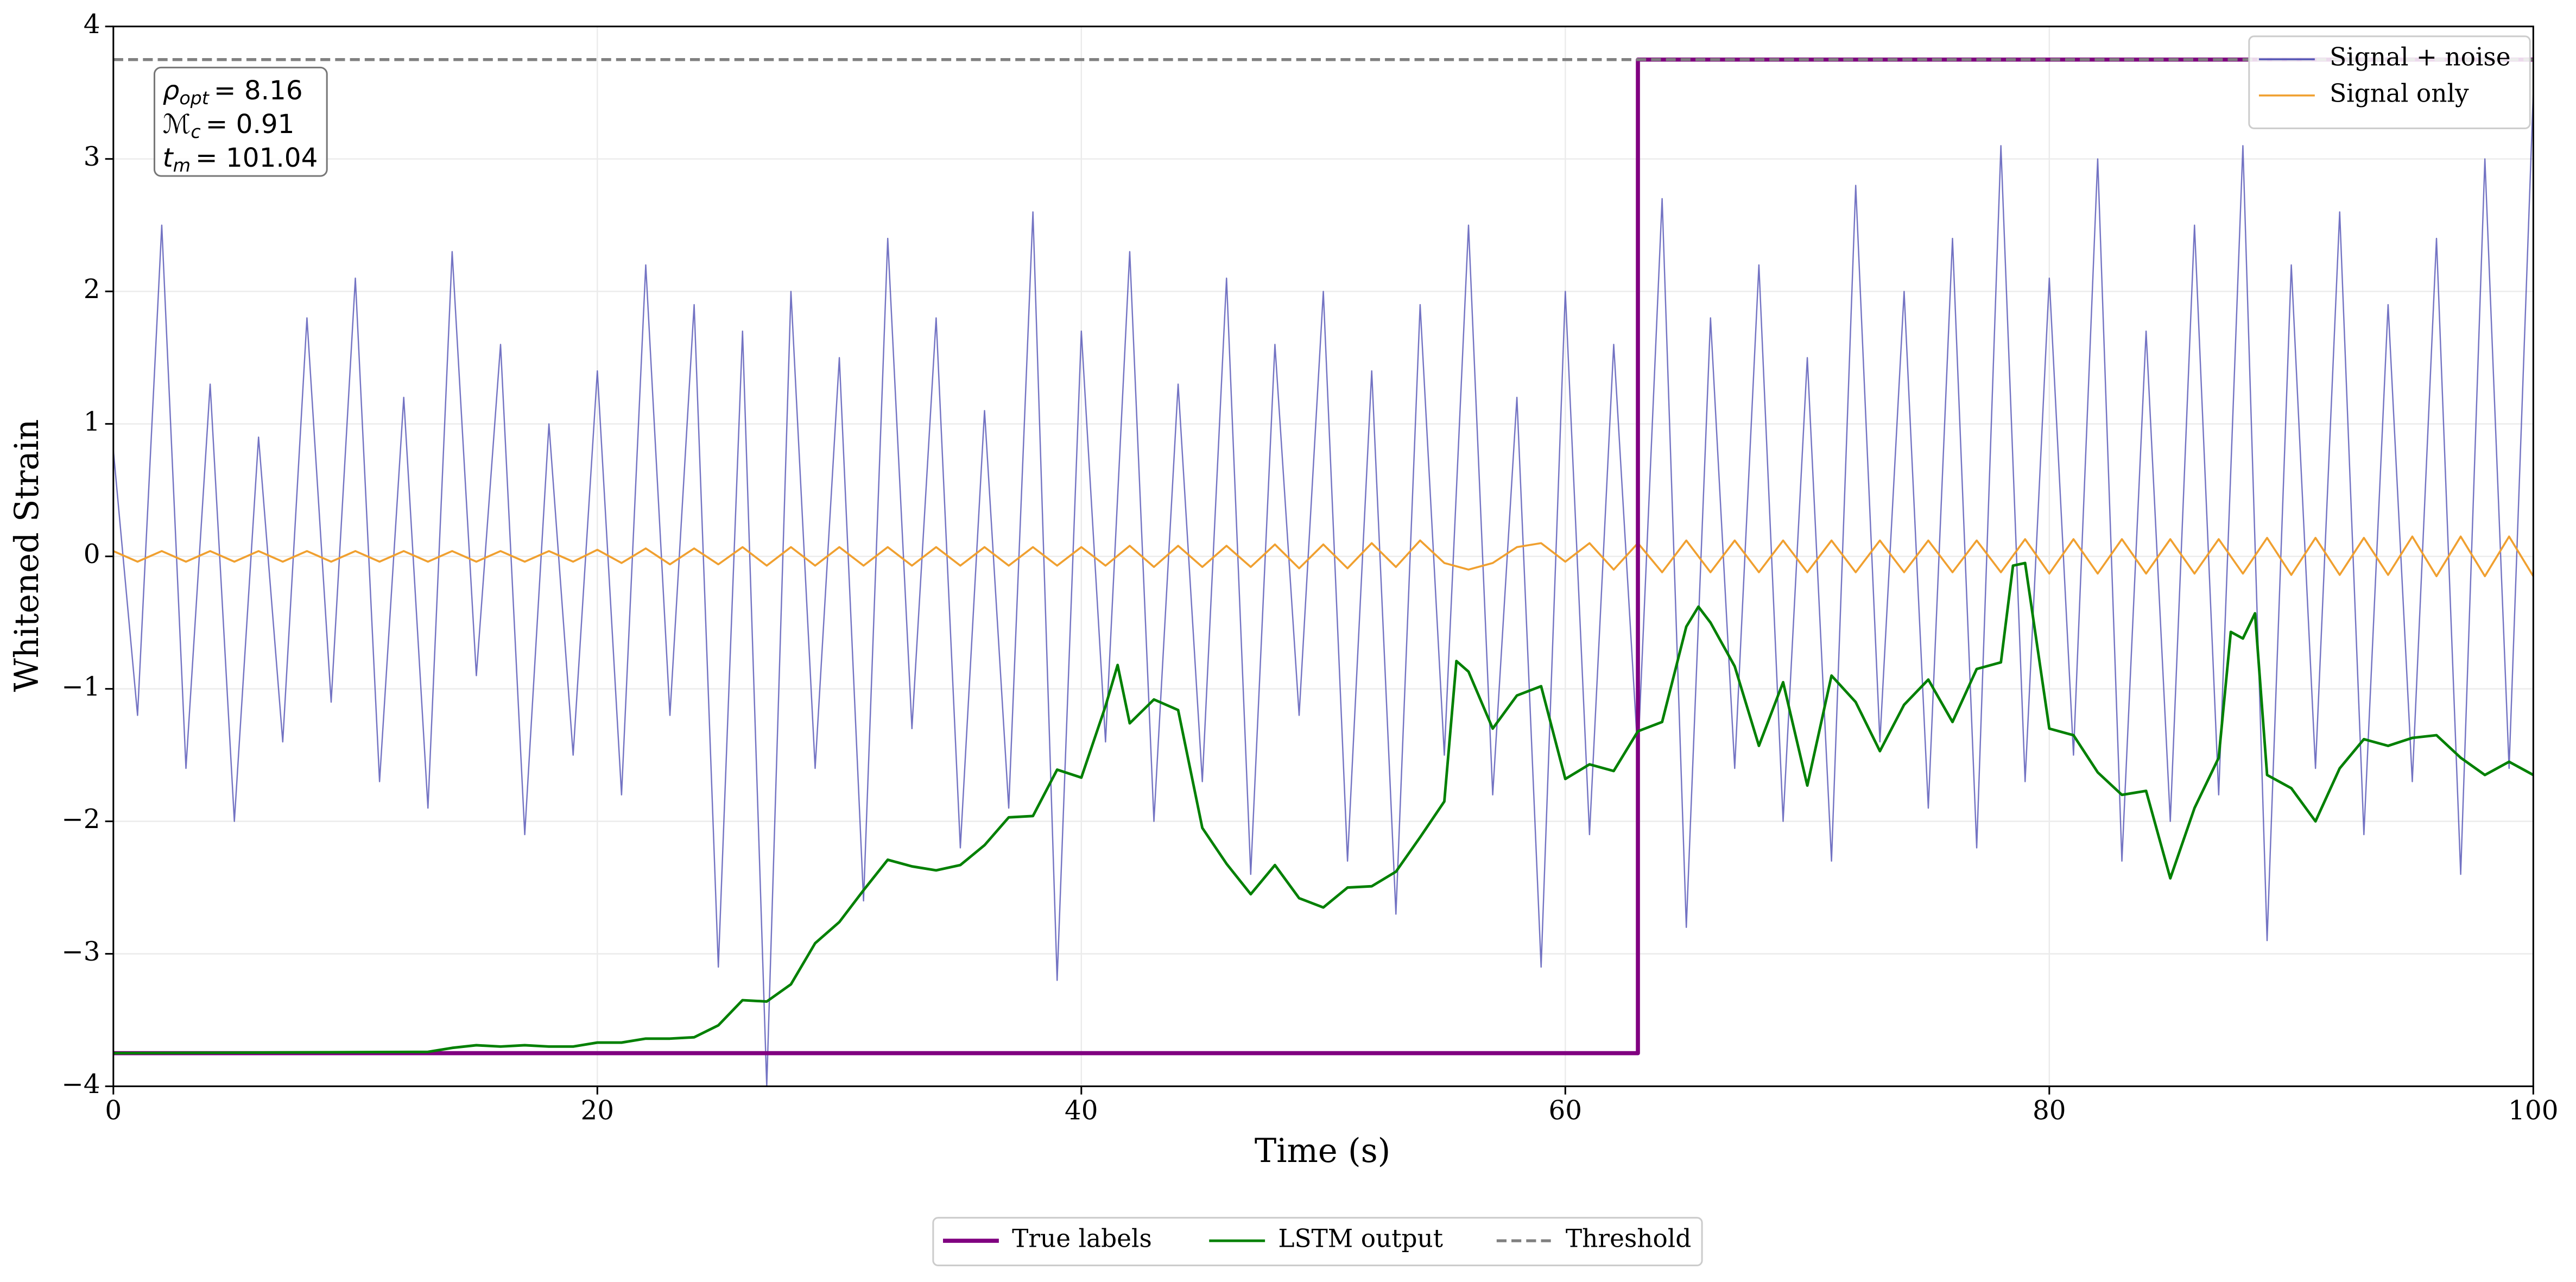  I want to click on annotation-sub: c, so click(195, 131).